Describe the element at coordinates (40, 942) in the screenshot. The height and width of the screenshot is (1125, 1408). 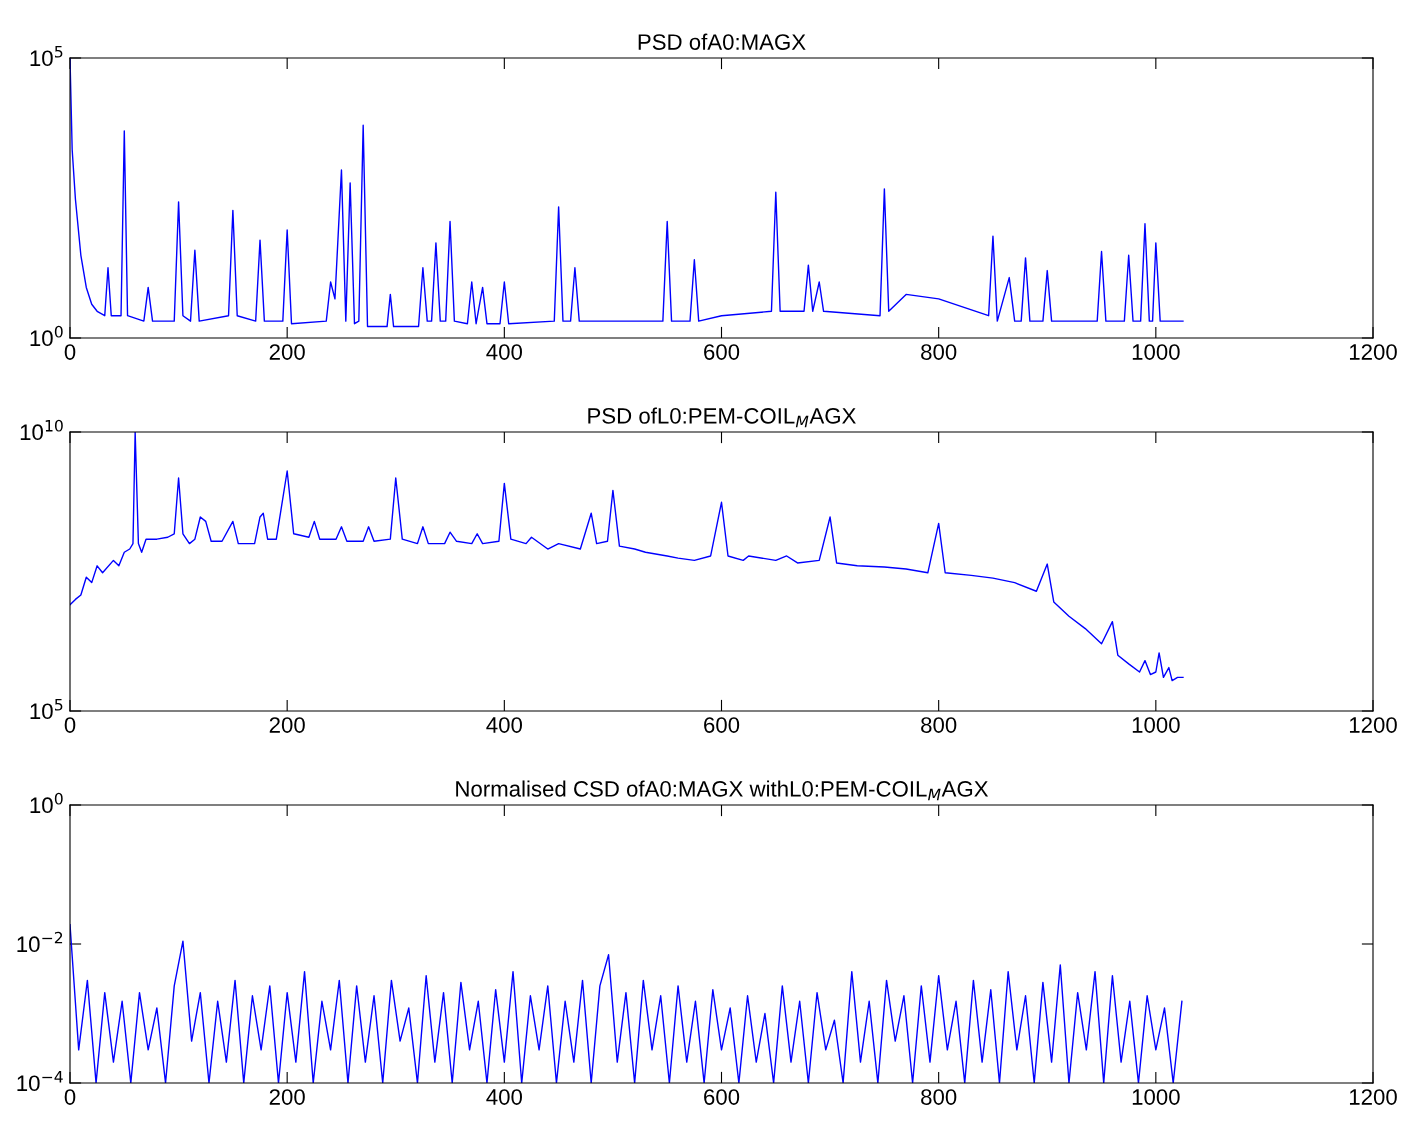
I see `y-tick-label: 10$^{−2}$` at that location.